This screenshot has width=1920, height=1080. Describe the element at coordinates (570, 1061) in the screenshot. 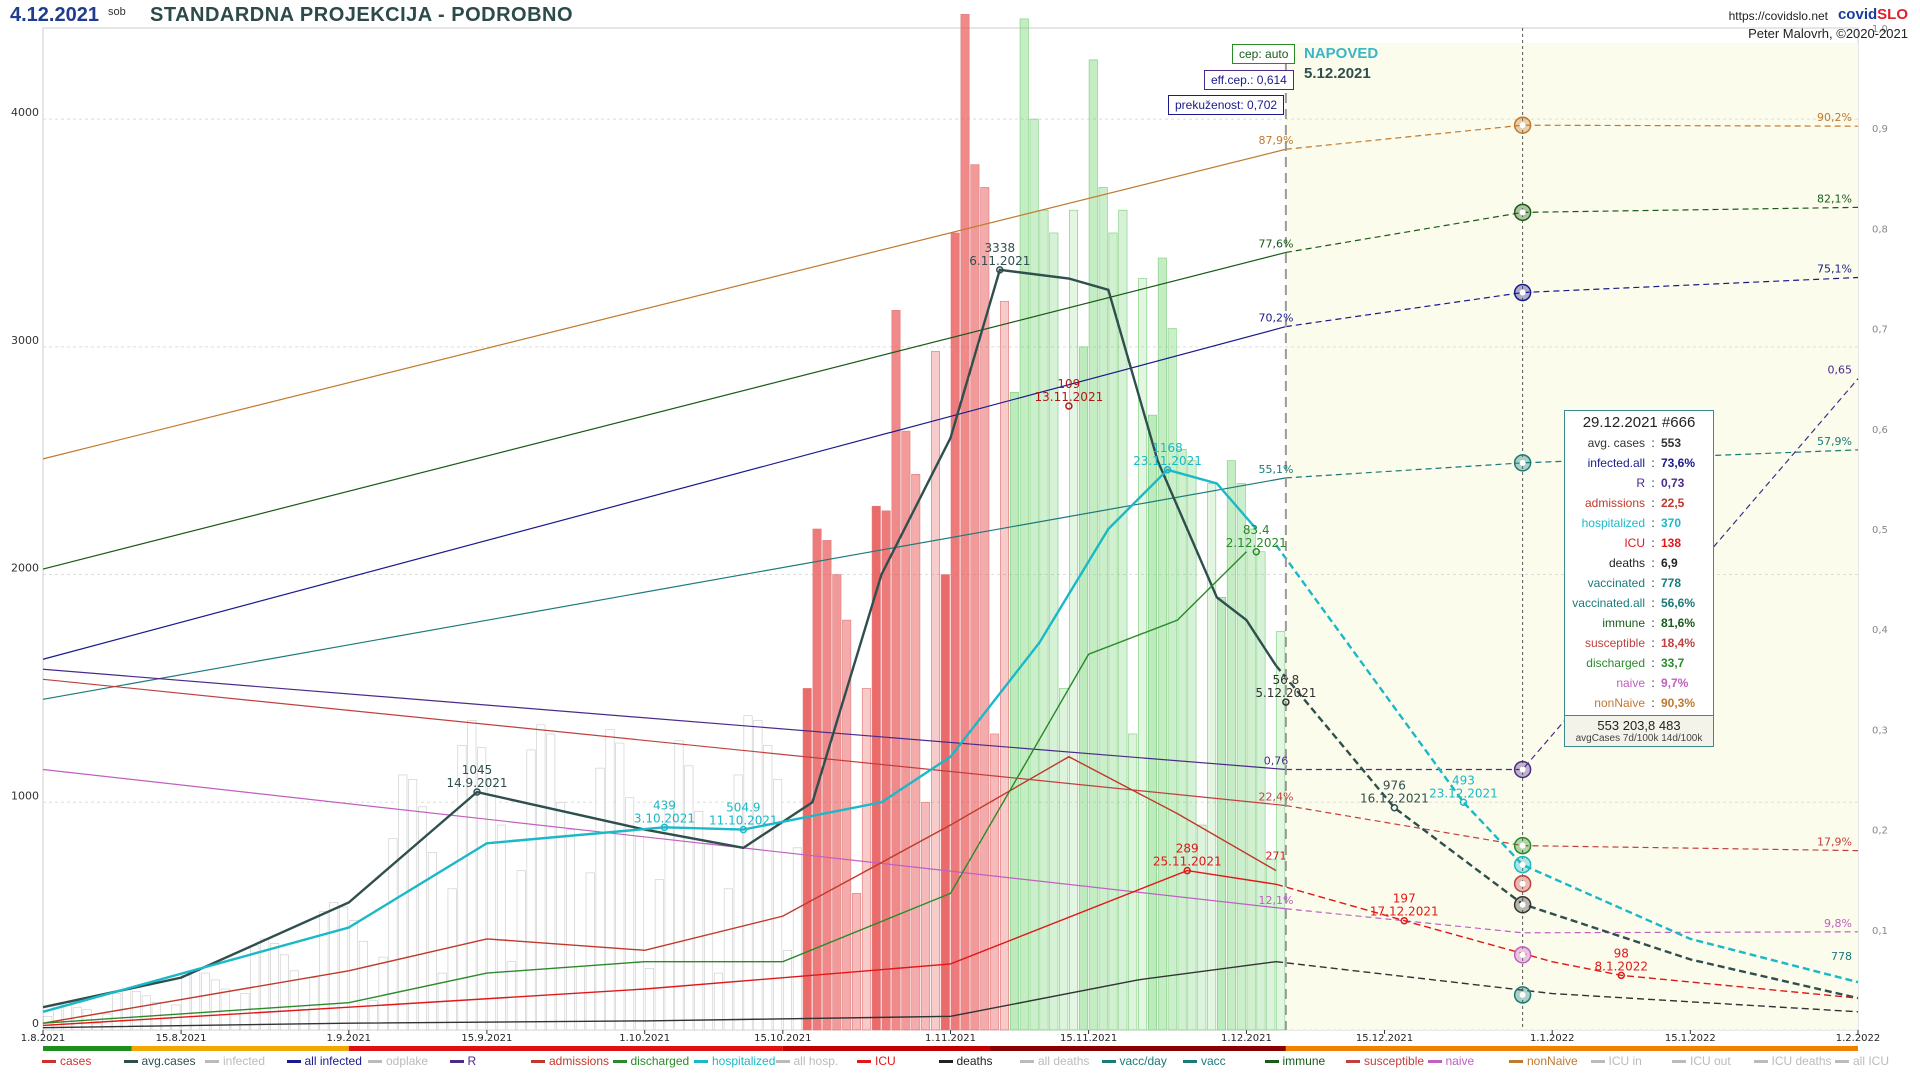

I see `legend-item: admissions` at that location.